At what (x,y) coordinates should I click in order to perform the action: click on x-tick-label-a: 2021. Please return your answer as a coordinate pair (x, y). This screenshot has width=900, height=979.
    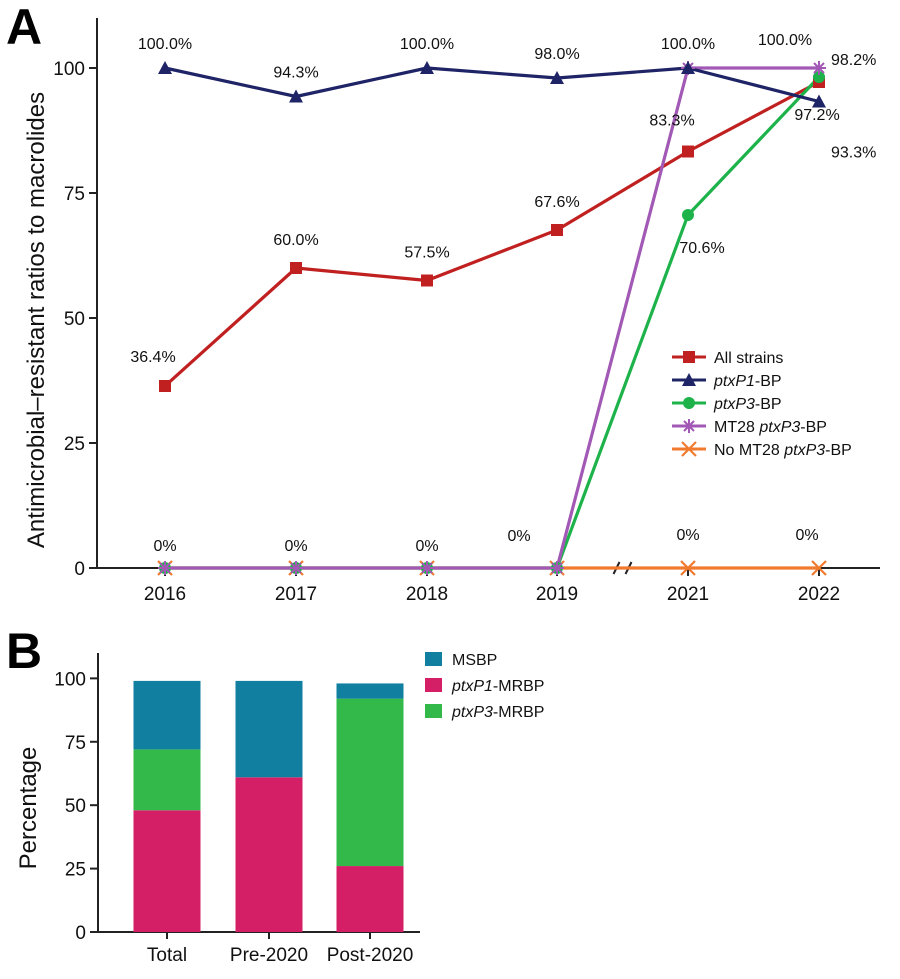
    Looking at the image, I should click on (688, 594).